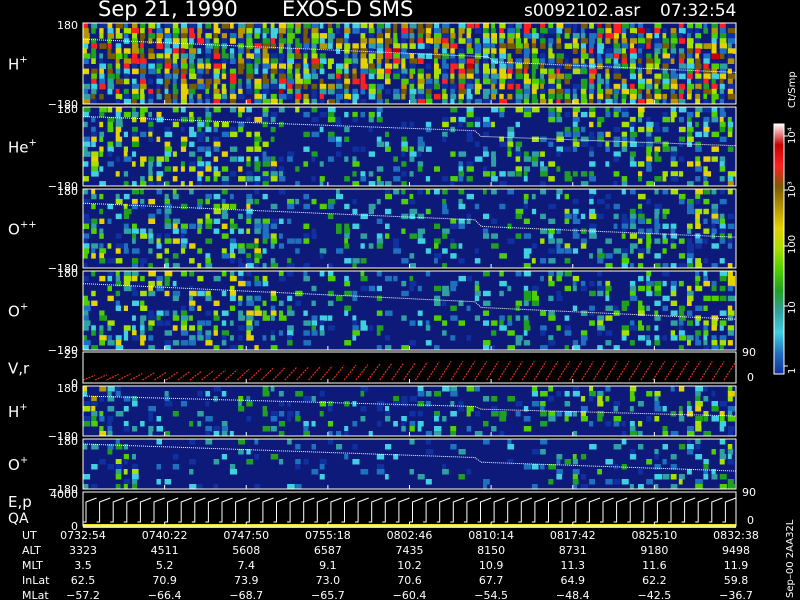 The image size is (800, 600). I want to click on table-cell: 0832:38, so click(736, 535).